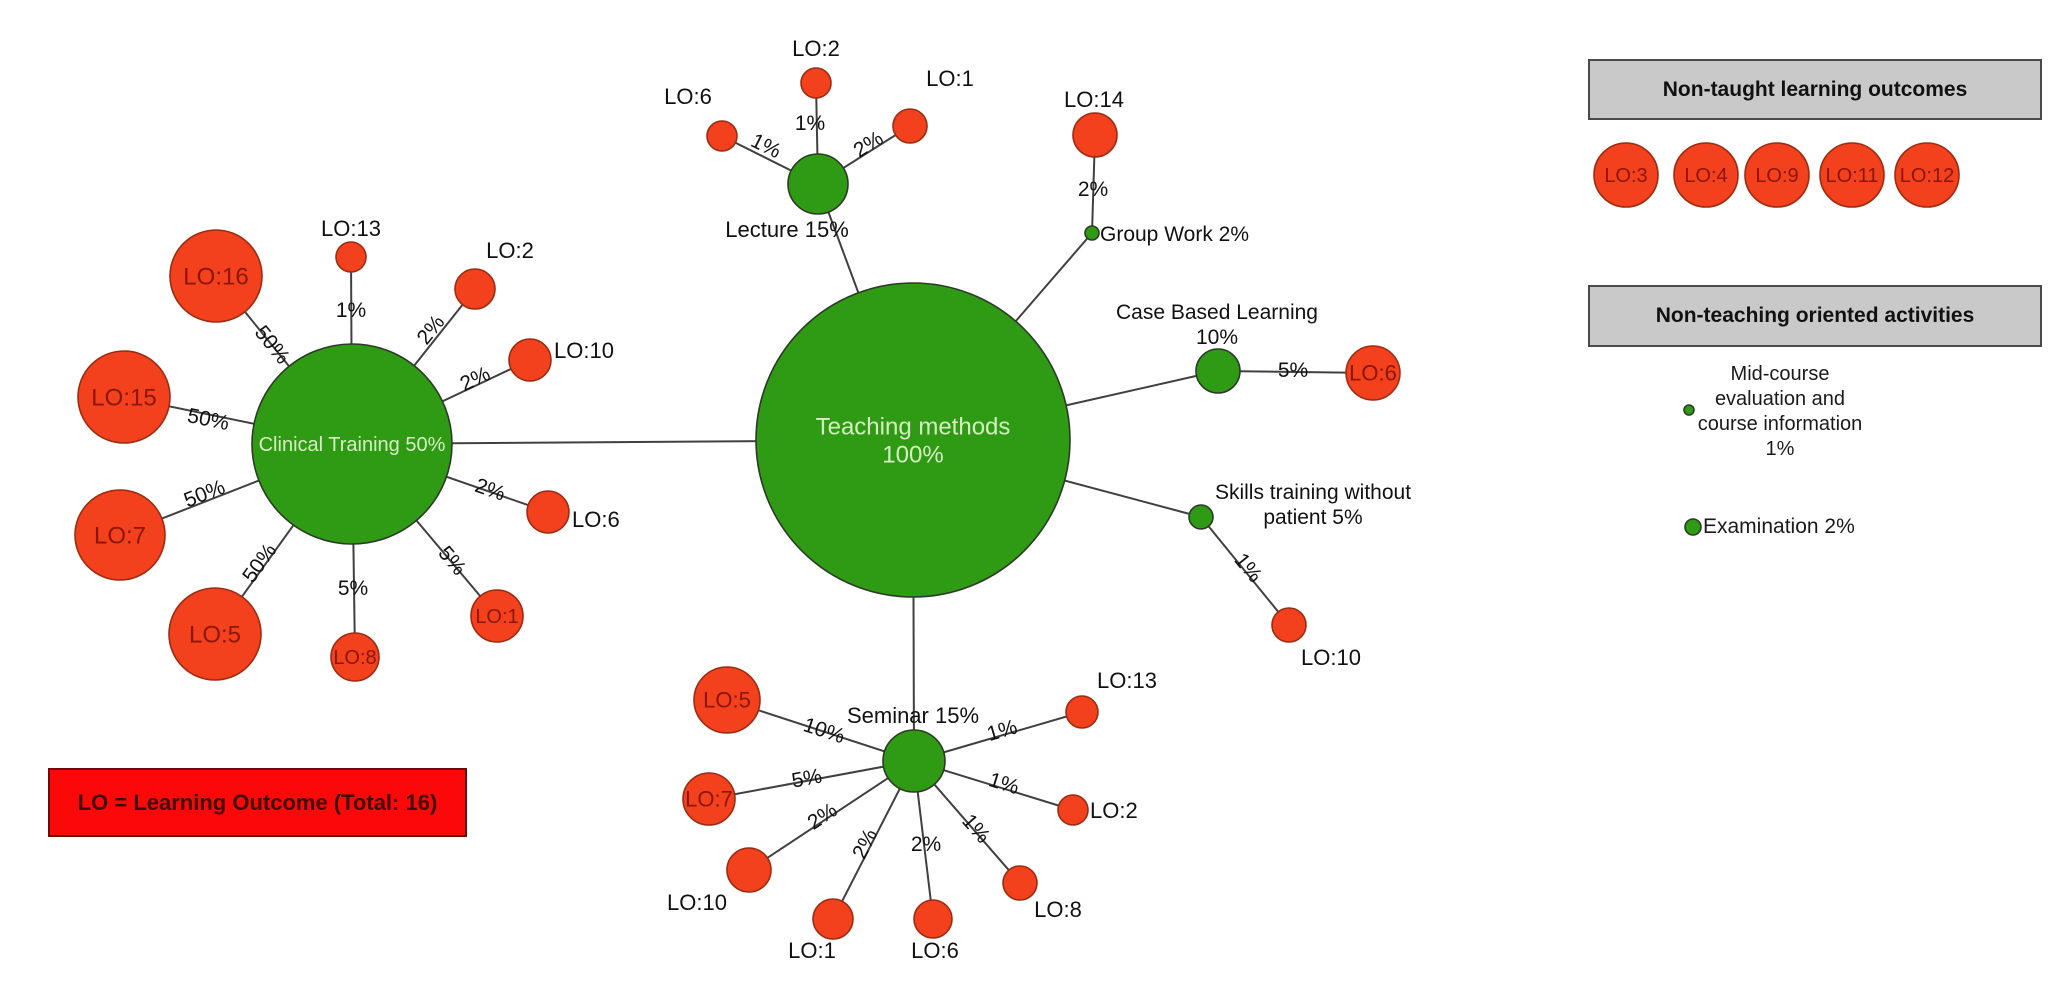  I want to click on node-seminar, so click(914, 761).